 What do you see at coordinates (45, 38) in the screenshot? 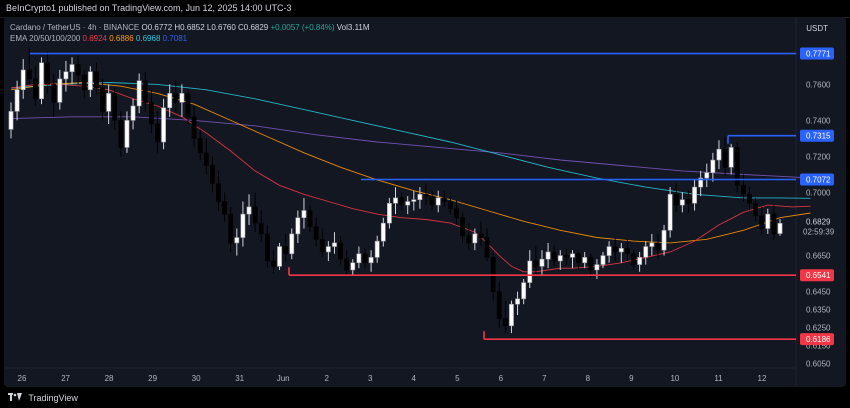
I see `ema-label: EMA 20/50/100/200` at bounding box center [45, 38].